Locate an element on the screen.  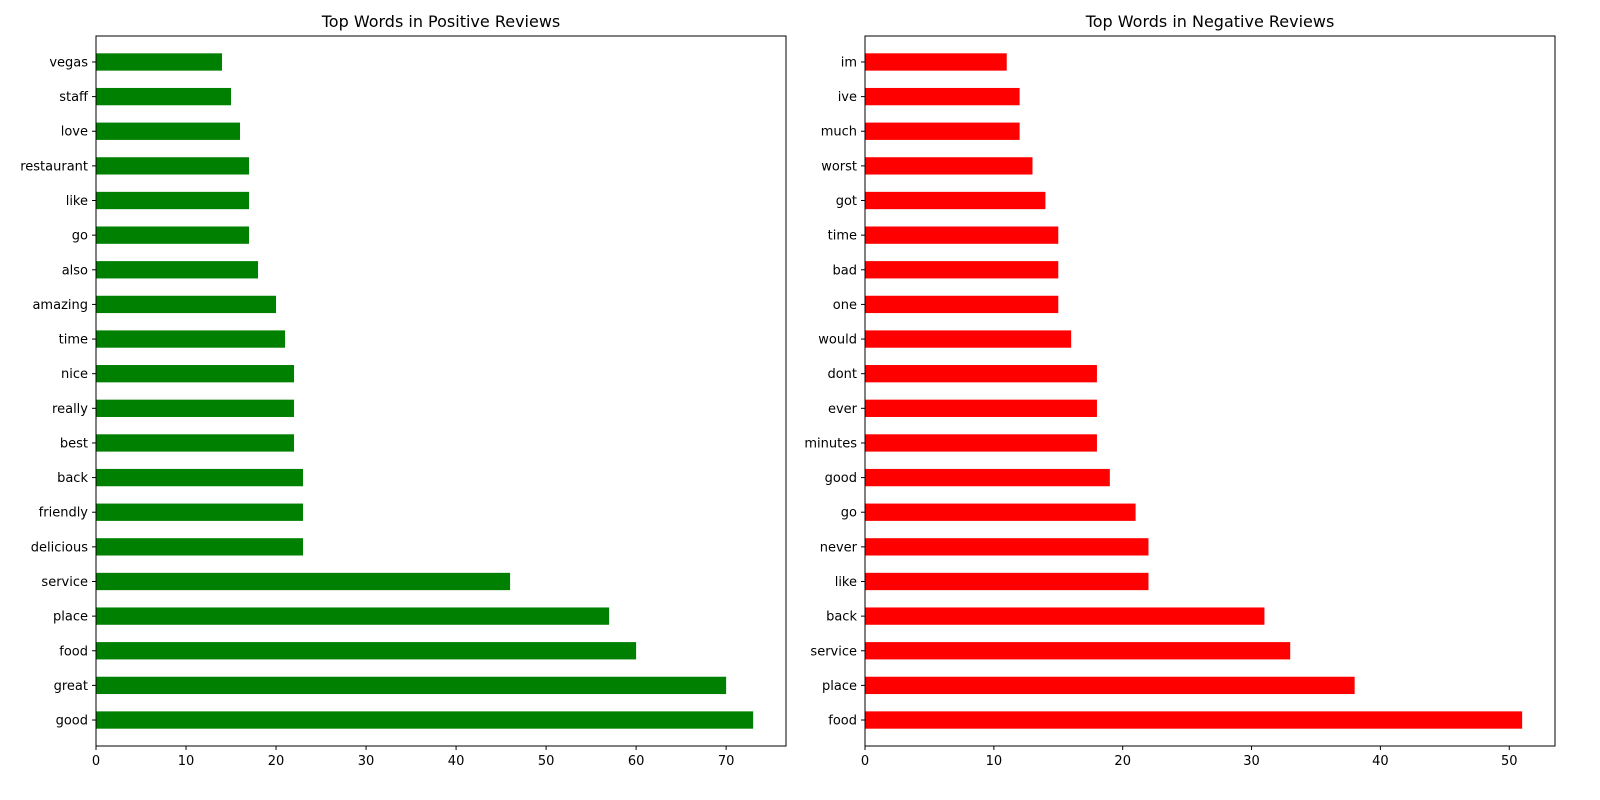
y-tick-label-vegas: vegas is located at coordinates (68, 62).